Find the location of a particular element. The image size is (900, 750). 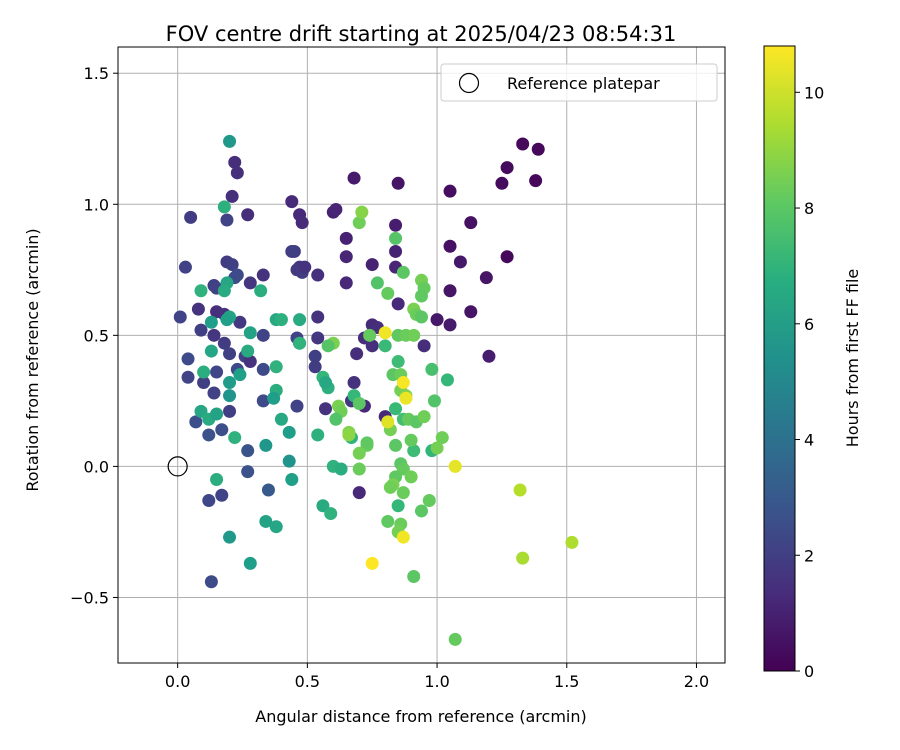

legend: Reference platepar is located at coordinates (579, 82).